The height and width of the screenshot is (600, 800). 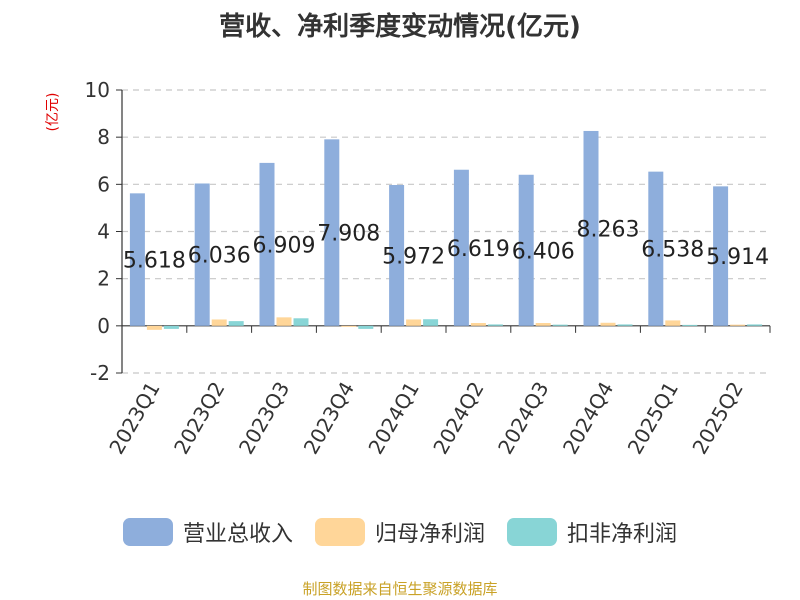 What do you see at coordinates (478, 324) in the screenshot?
I see `bar-1-2024q2` at bounding box center [478, 324].